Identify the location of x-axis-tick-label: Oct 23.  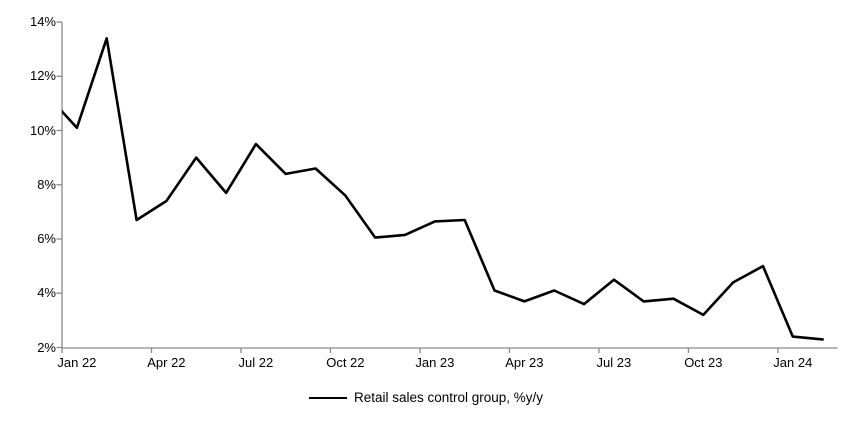
(703, 362).